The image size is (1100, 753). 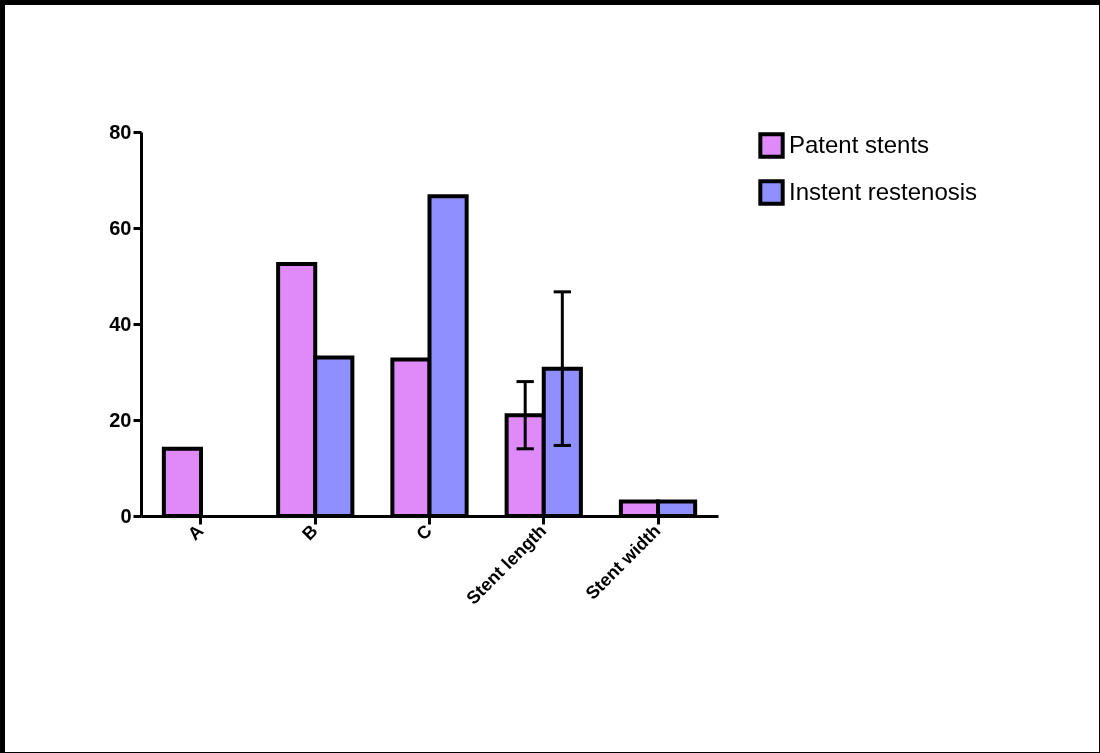 What do you see at coordinates (120, 227) in the screenshot?
I see `y-tick-label: 60` at bounding box center [120, 227].